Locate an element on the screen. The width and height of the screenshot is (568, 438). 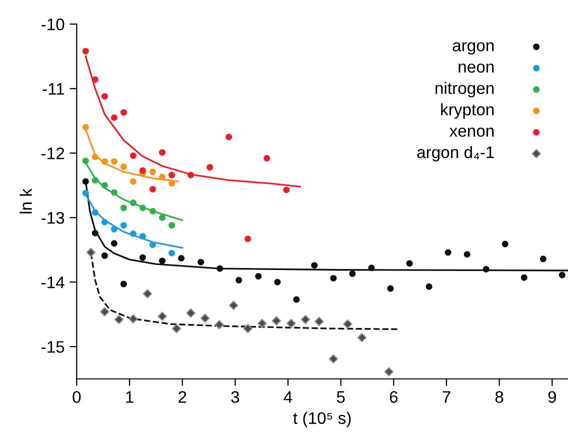
x-tick-label: 5 is located at coordinates (340, 397).